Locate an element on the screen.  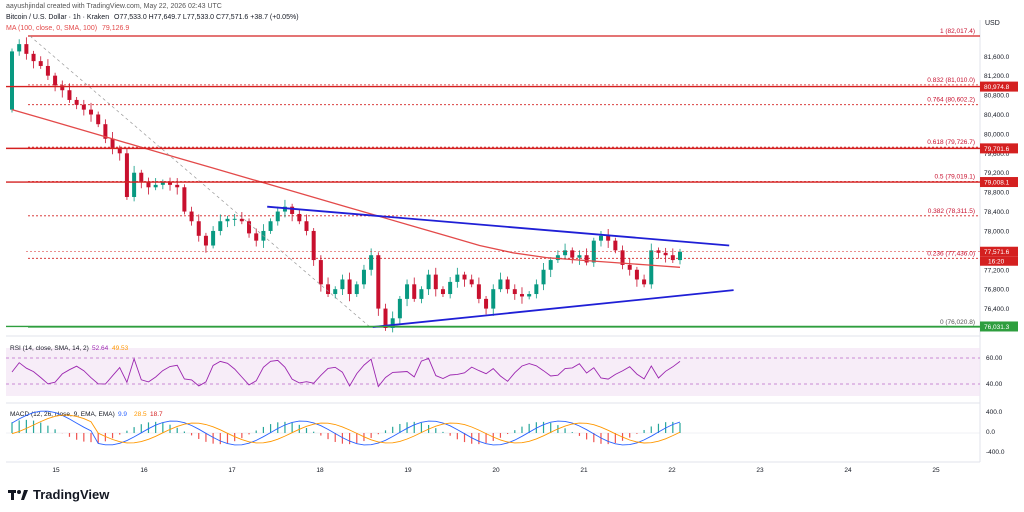
fib-label: 0.5 (79,019.1) is located at coordinates (955, 176).